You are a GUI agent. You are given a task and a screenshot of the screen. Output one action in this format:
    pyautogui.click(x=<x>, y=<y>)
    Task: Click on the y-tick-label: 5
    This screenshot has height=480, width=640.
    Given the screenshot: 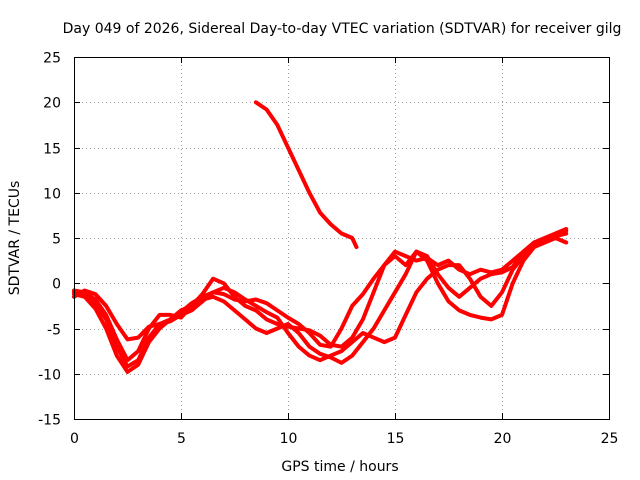 What is the action you would take?
    pyautogui.click(x=56, y=240)
    